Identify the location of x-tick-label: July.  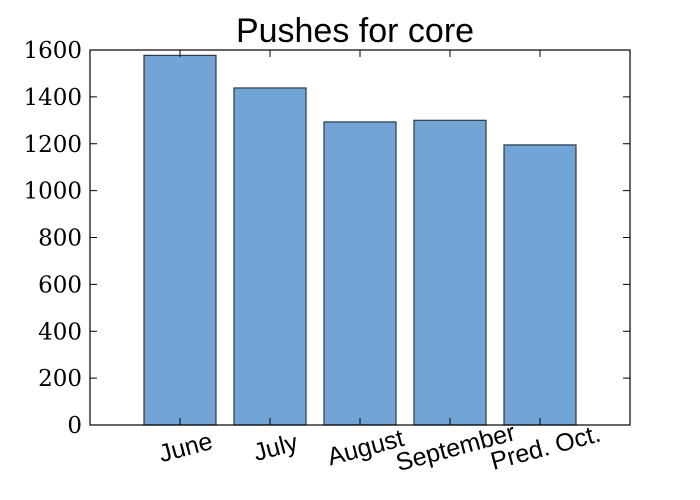
(276, 447).